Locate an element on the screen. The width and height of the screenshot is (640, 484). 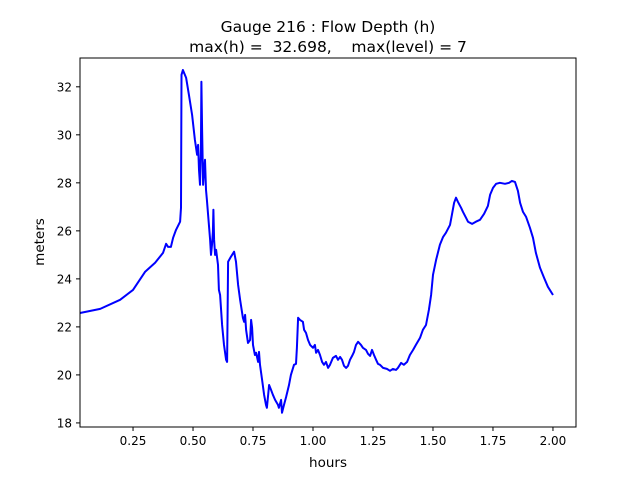
x-tick-label: 2.00 is located at coordinates (553, 441).